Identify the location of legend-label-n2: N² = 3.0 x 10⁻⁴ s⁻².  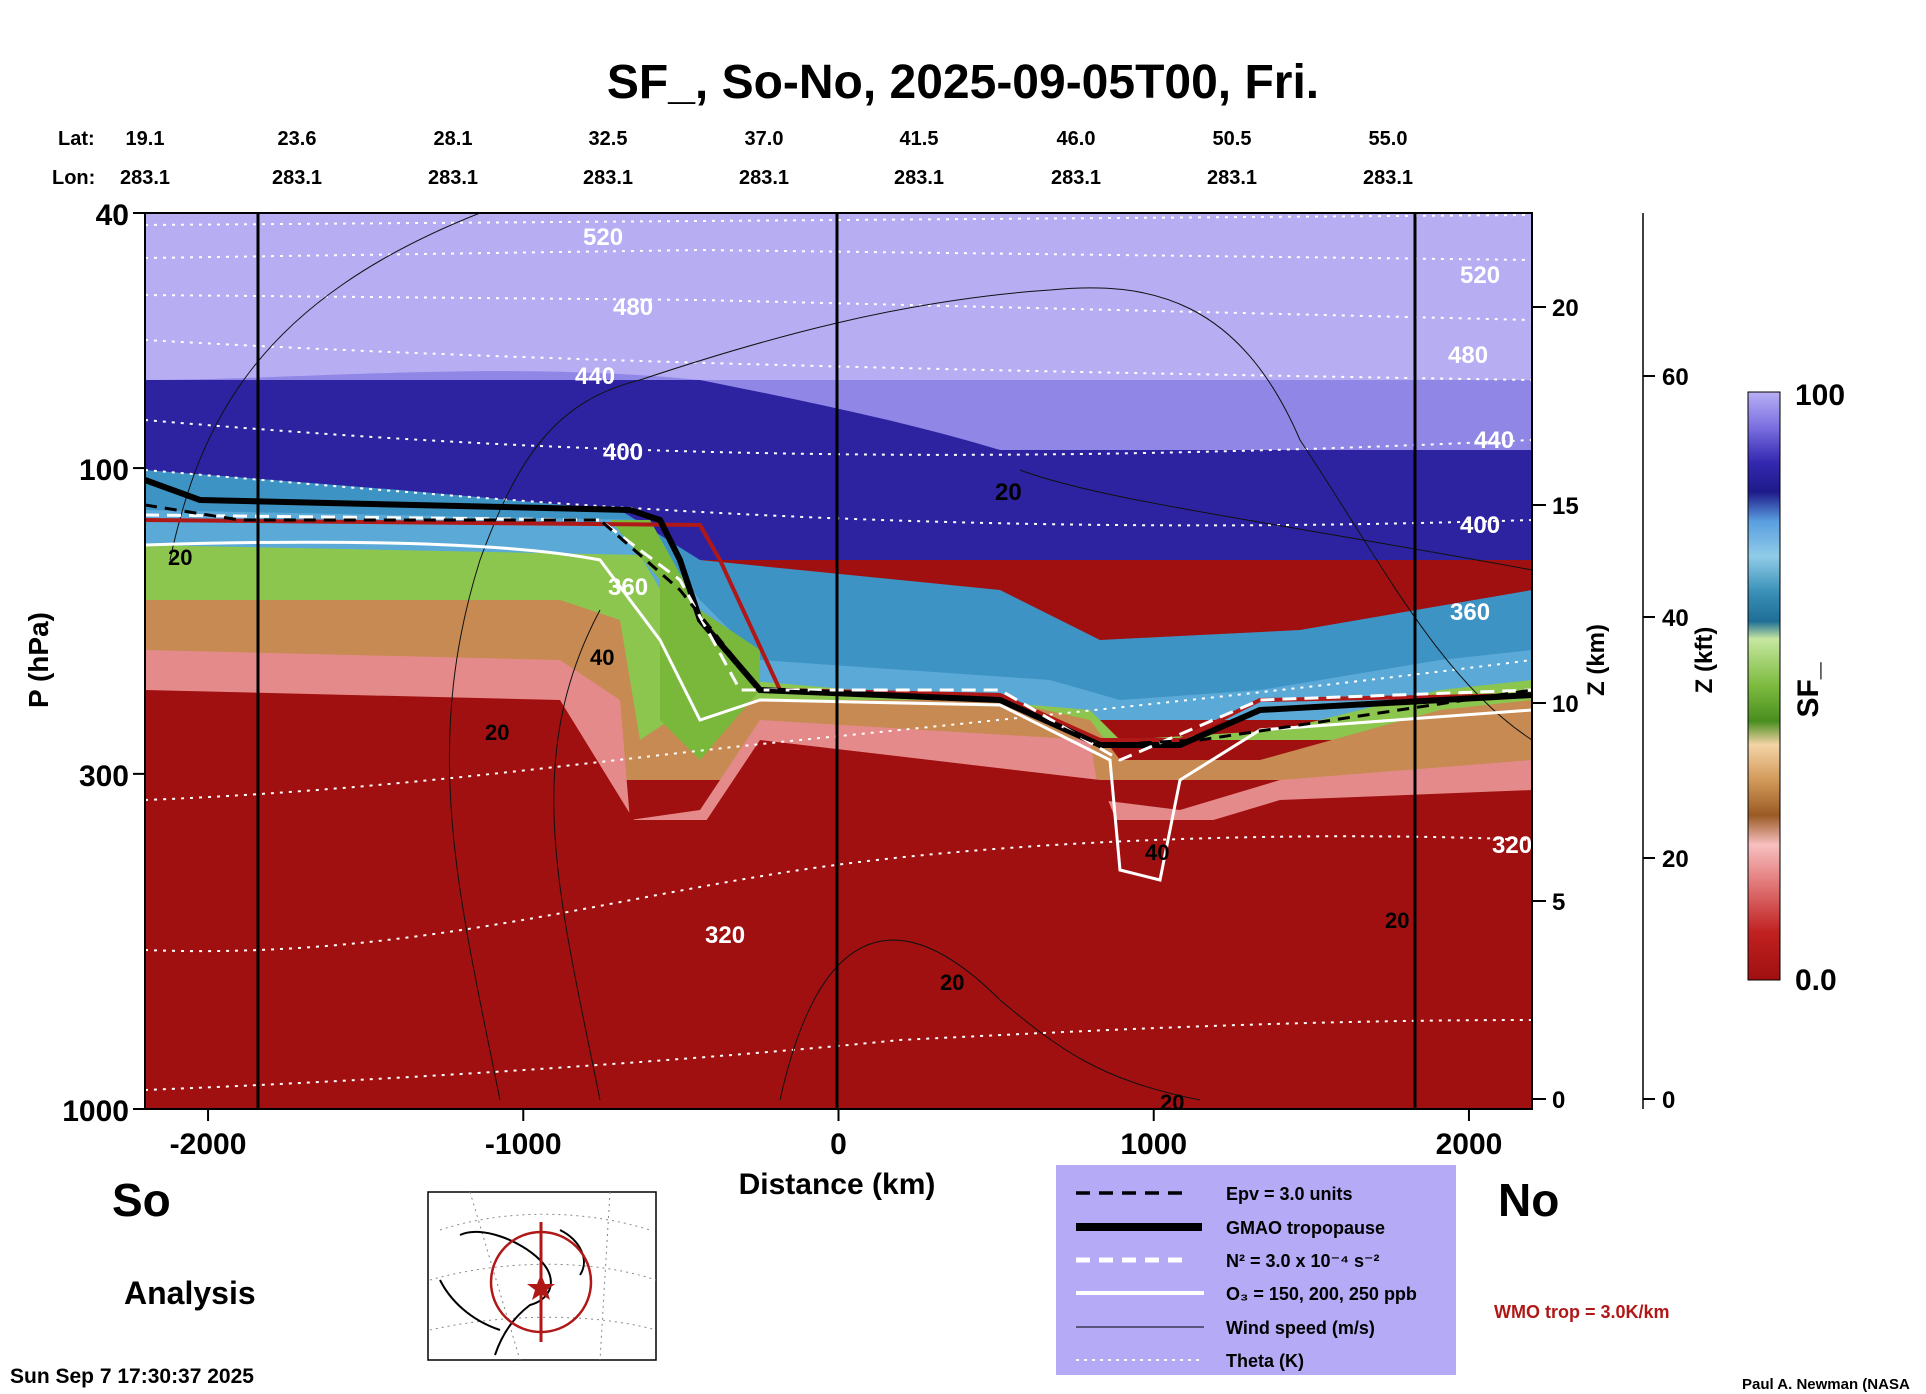
(1302, 1261).